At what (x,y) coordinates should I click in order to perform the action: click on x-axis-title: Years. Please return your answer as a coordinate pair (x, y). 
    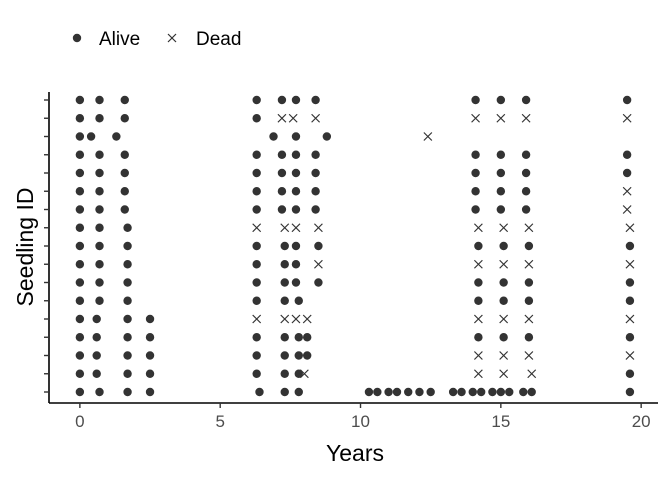
    Looking at the image, I should click on (355, 453).